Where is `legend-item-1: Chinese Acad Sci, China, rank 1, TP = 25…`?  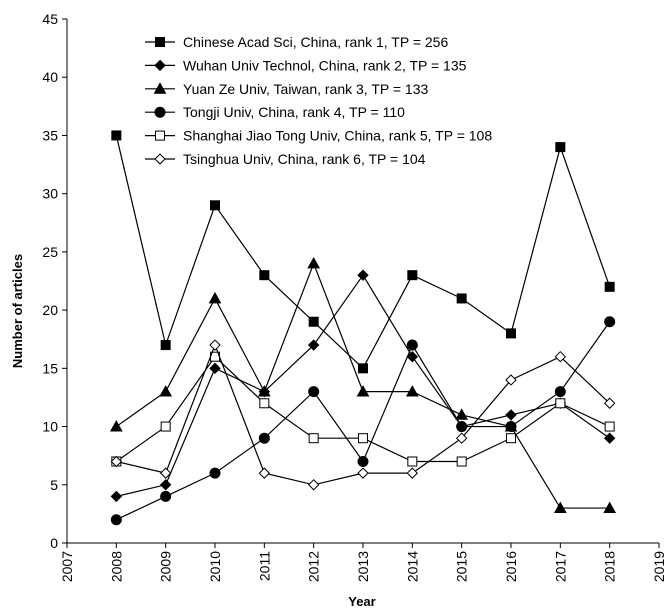 legend-item-1: Chinese Acad Sci, China, rank 1, TP = 25… is located at coordinates (296, 42).